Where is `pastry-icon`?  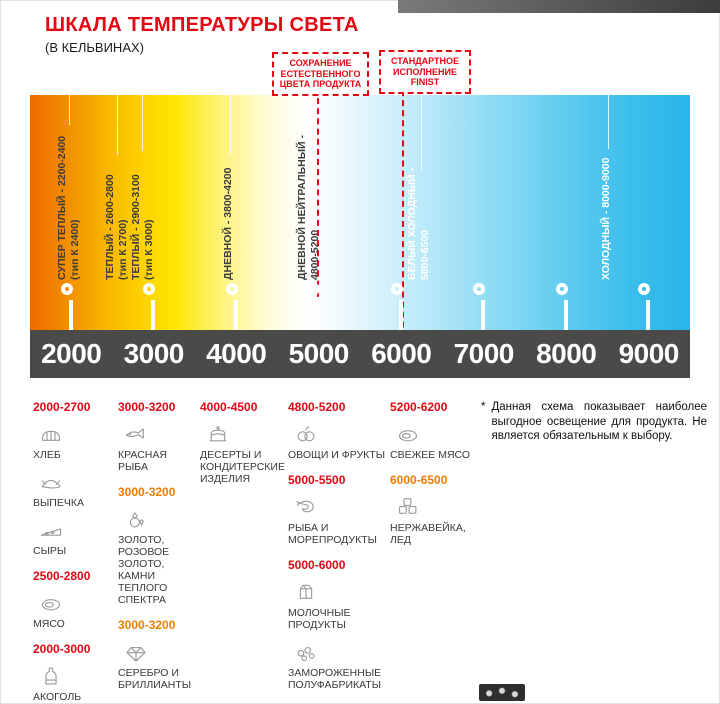
pastry-icon is located at coordinates (73, 481).